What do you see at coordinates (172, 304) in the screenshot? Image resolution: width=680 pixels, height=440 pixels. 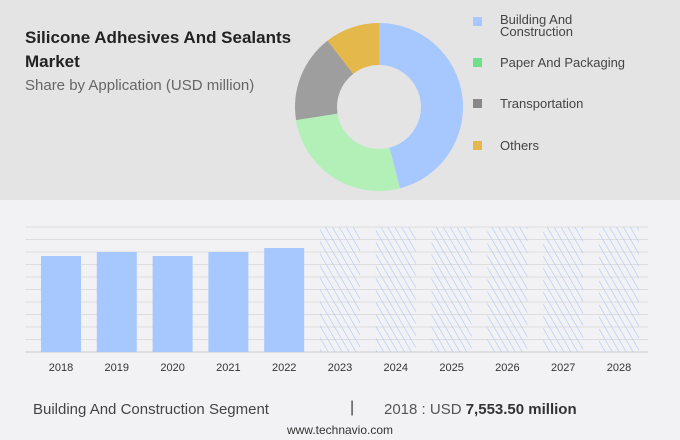 I see `bar-2020` at bounding box center [172, 304].